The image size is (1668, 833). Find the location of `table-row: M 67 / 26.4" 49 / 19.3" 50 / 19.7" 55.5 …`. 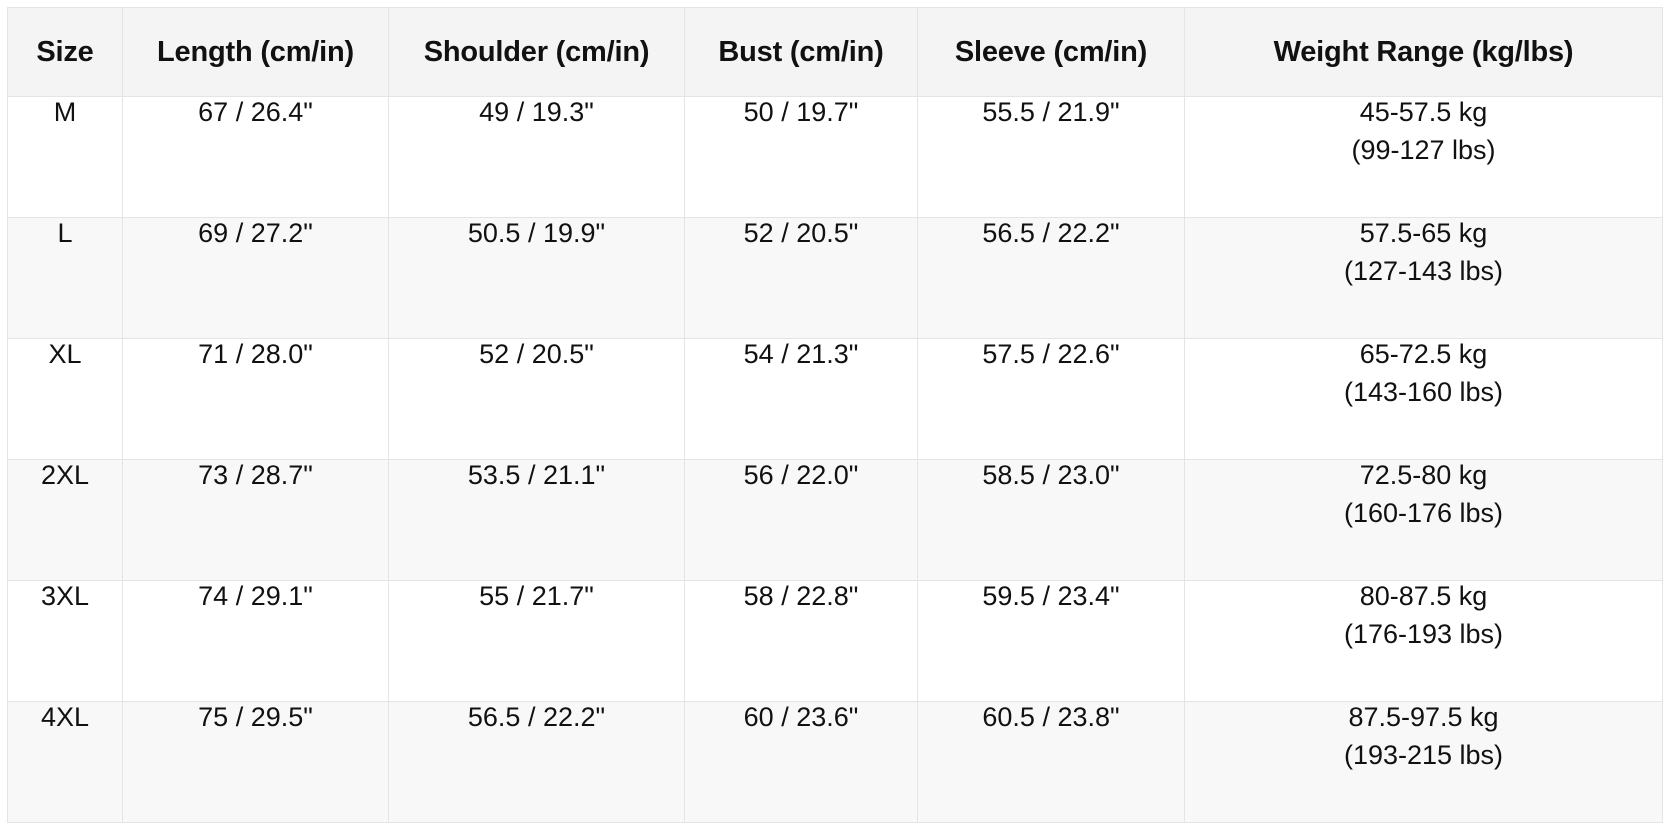

table-row: M 67 / 26.4" 49 / 19.3" 50 / 19.7" 55.5 … is located at coordinates (835, 157).